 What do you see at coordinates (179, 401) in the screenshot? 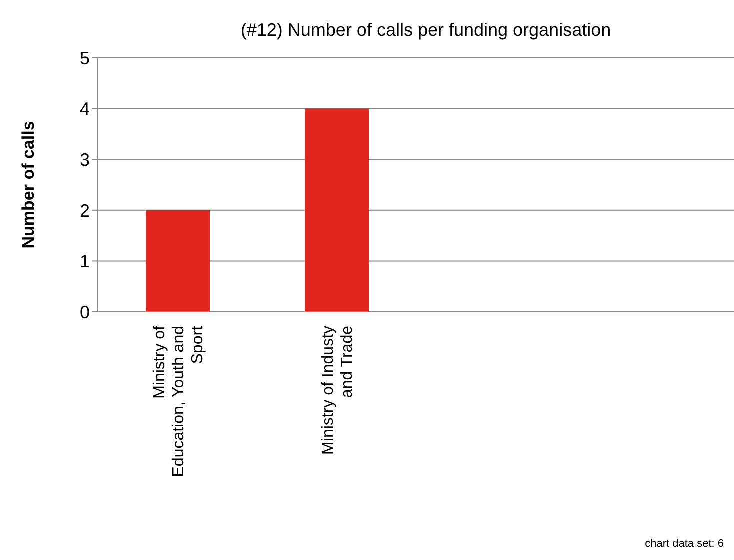
I see `x-tick-label: Ministry of Education, Youth and Sport` at bounding box center [179, 401].